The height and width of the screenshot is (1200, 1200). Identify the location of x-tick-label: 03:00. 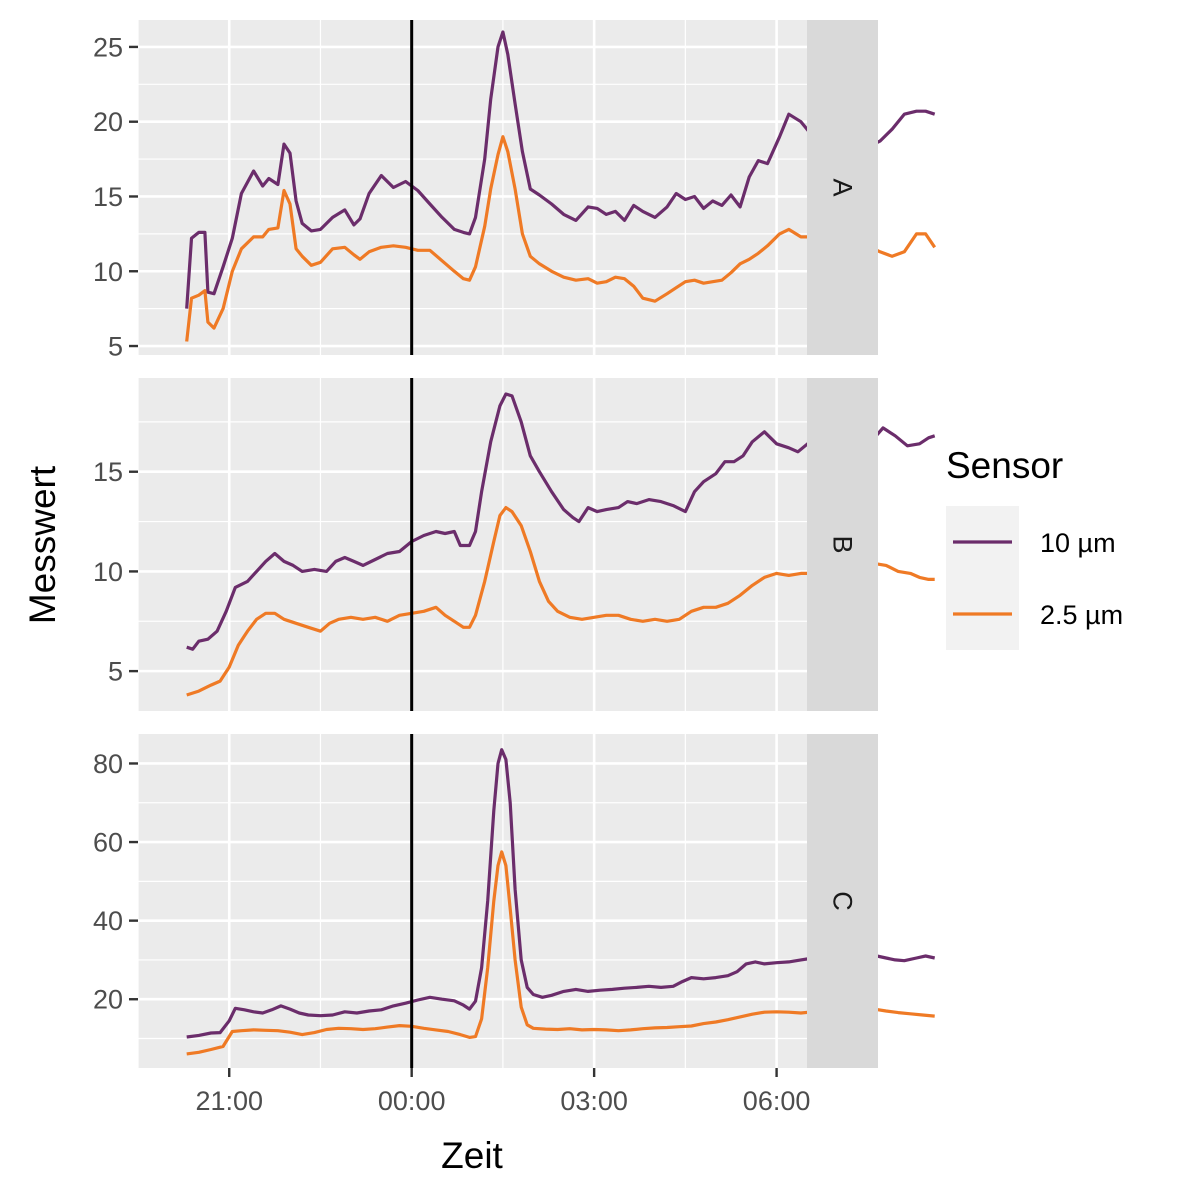
(594, 1101).